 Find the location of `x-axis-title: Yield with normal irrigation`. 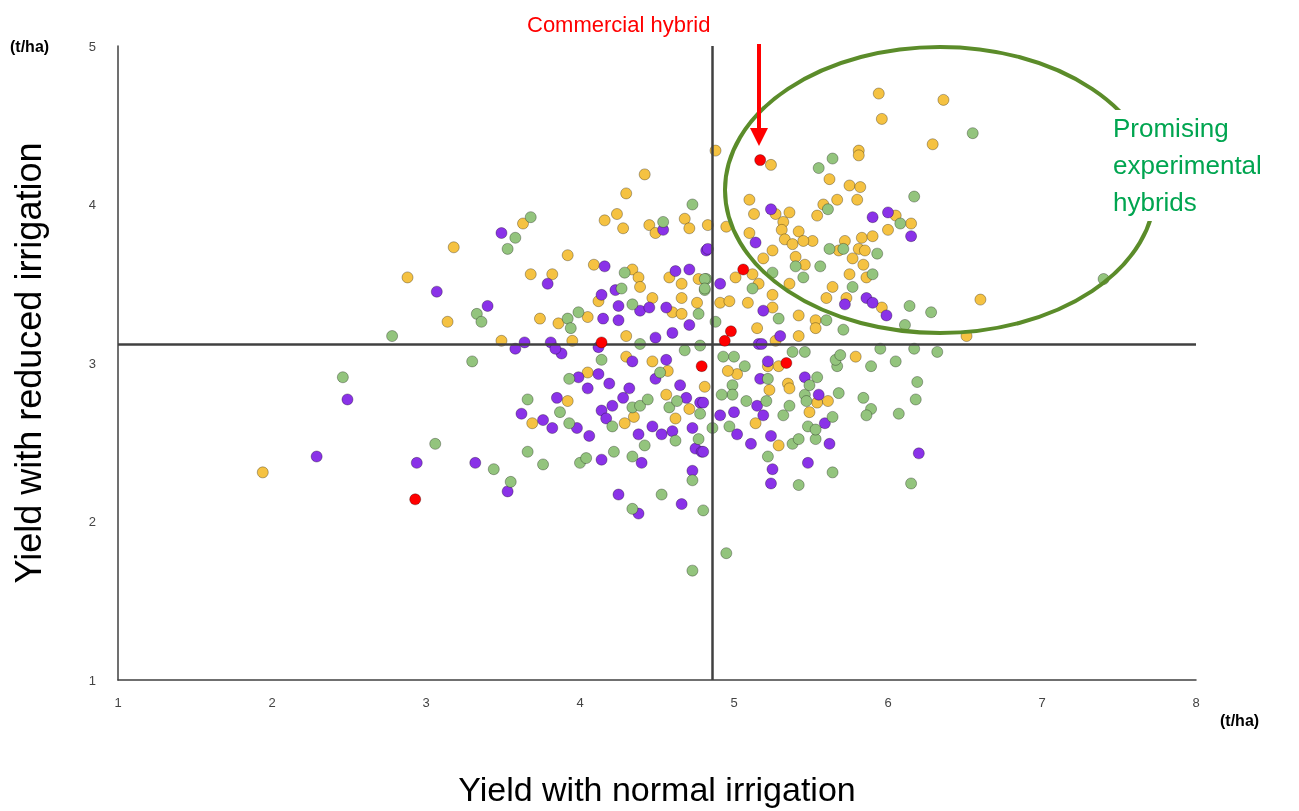

x-axis-title: Yield with normal irrigation is located at coordinates (657, 789).